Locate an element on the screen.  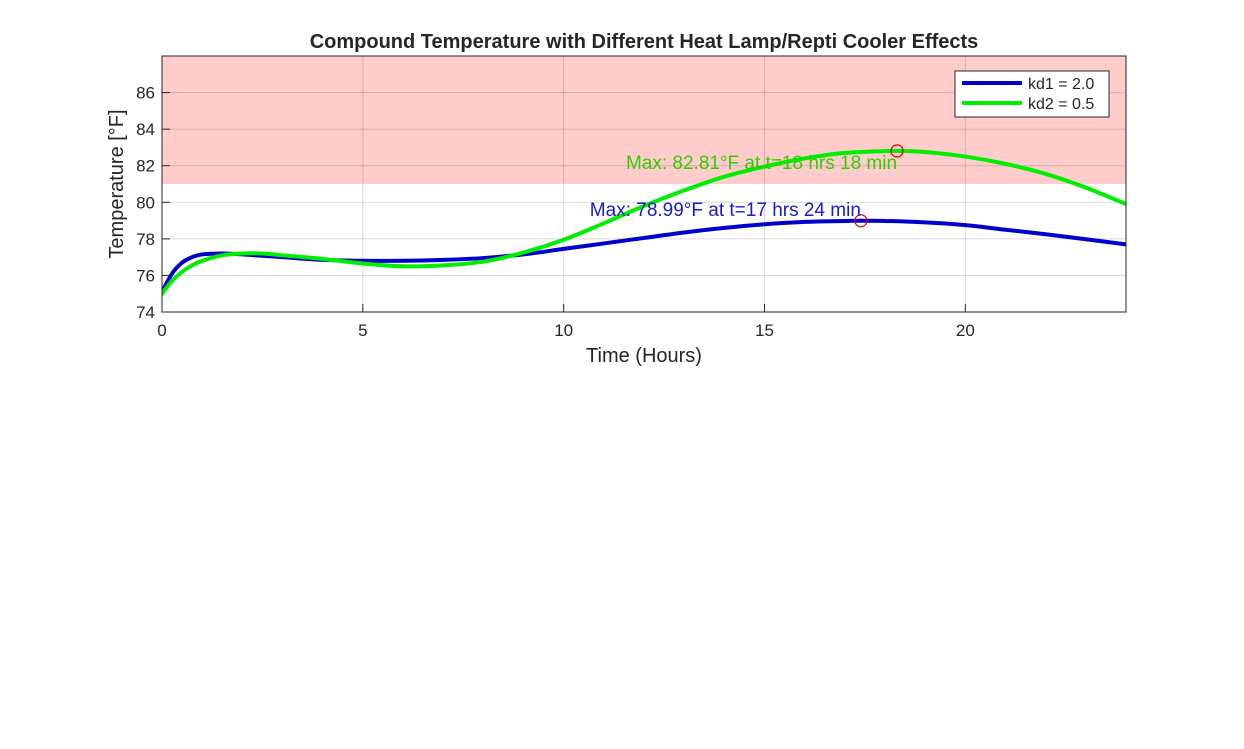
x-axis-label: Time (Hours) is located at coordinates (644, 356).